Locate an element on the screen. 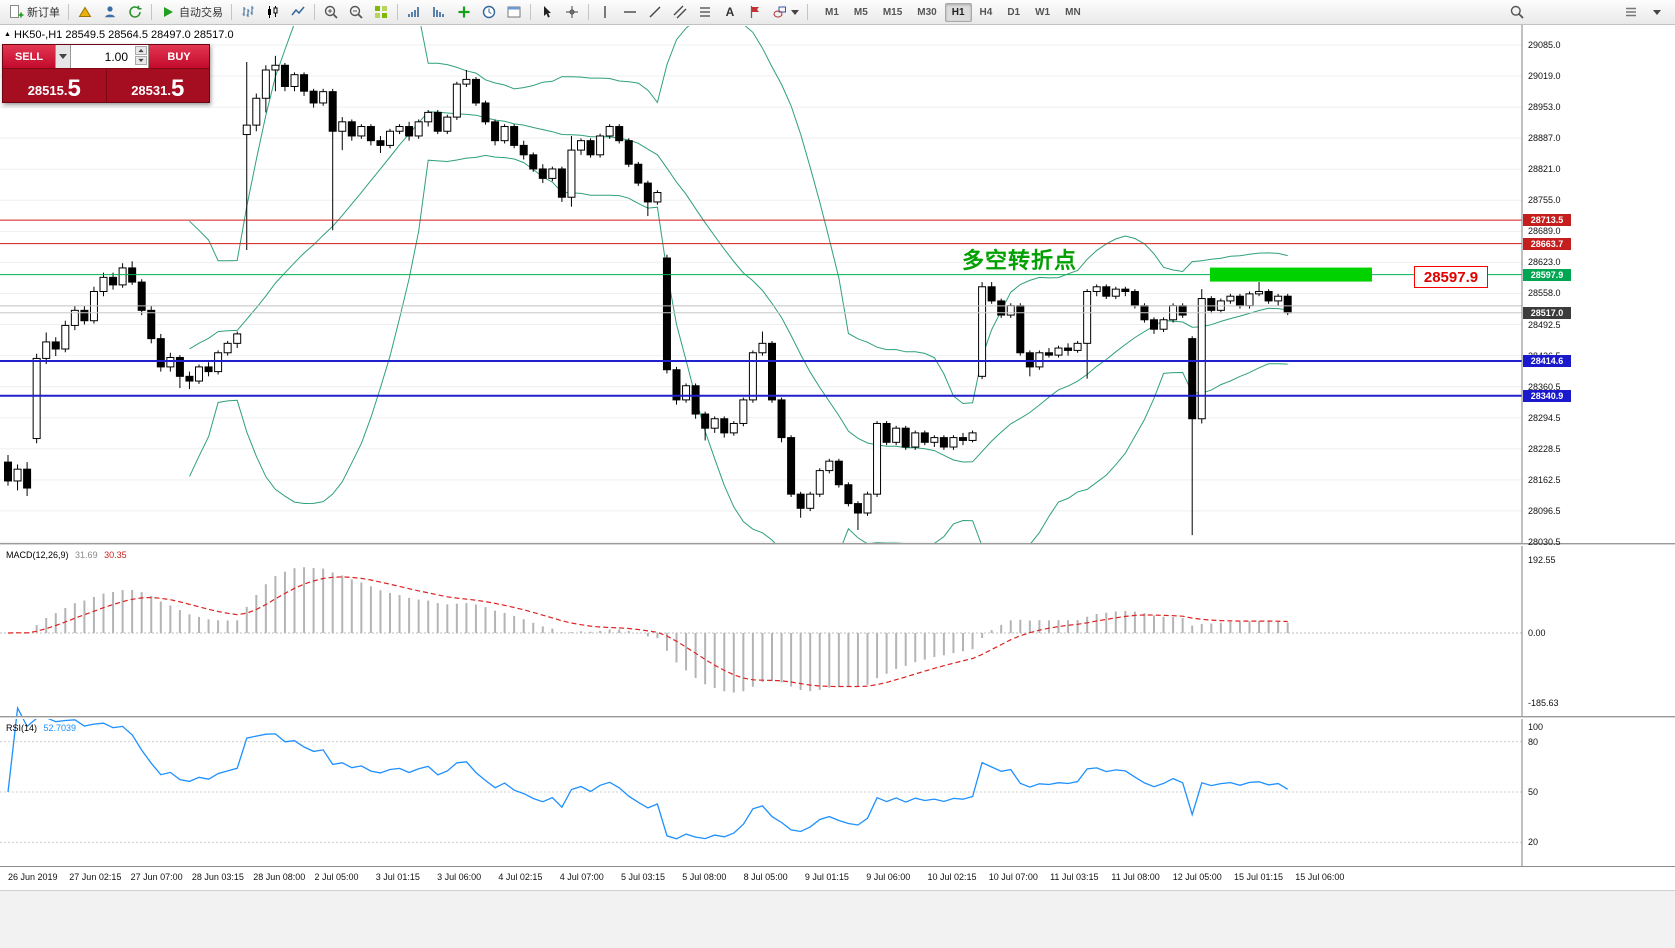 This screenshot has height=948, width=1675. indicators-button is located at coordinates (464, 12).